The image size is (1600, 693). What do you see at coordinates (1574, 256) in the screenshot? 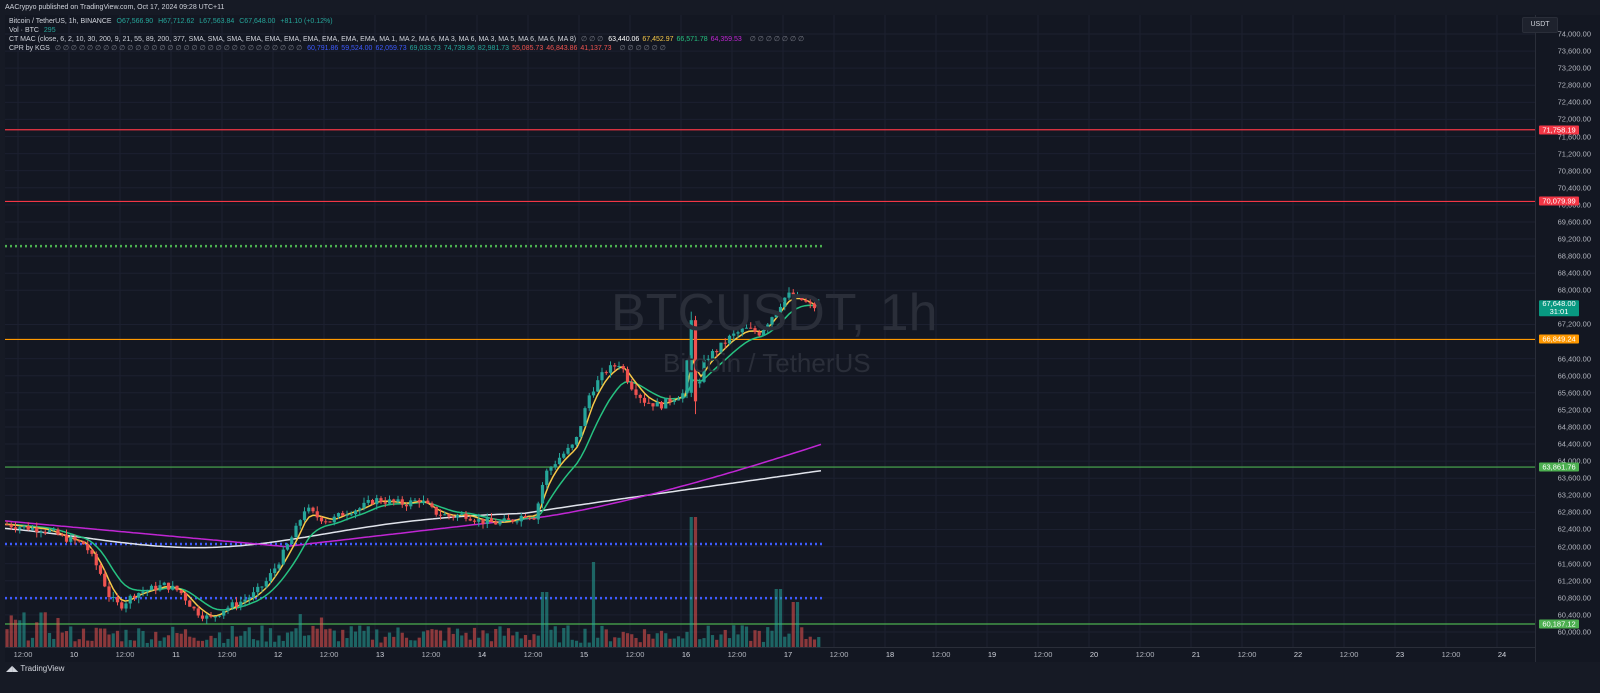
I see `price-tick: 68,800.00` at bounding box center [1574, 256].